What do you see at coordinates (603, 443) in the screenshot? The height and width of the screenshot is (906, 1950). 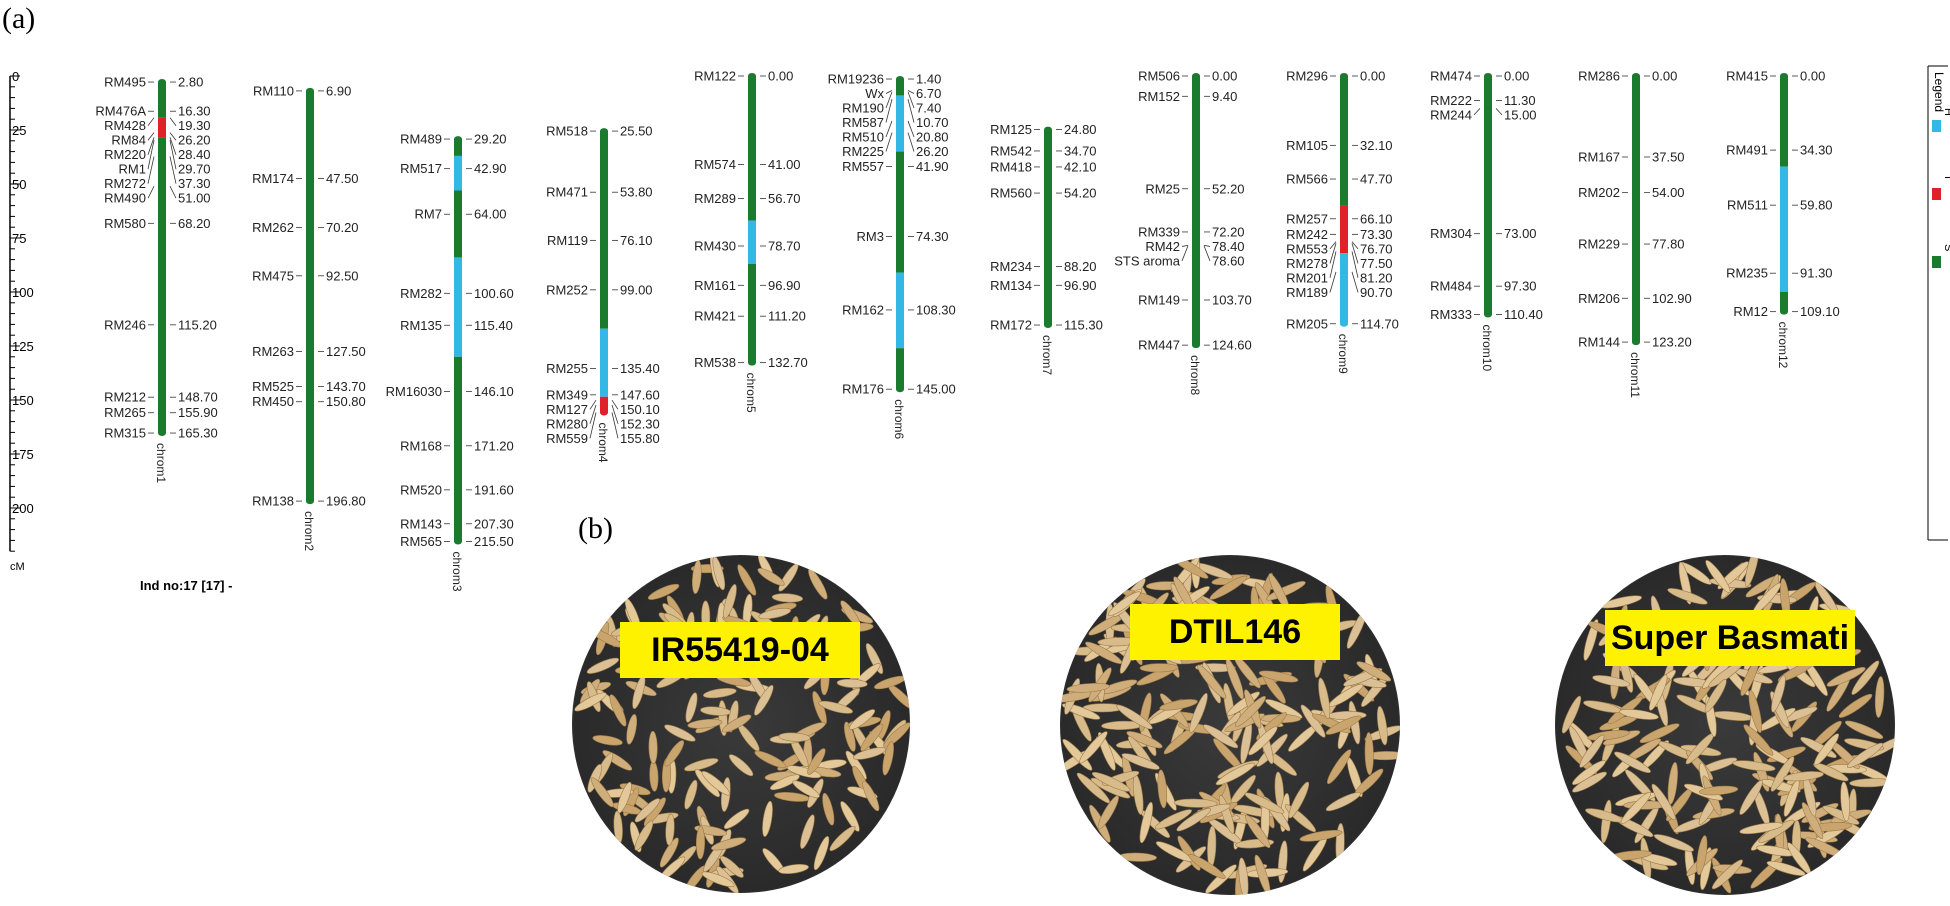 I see `chromosome-name: chrom4` at bounding box center [603, 443].